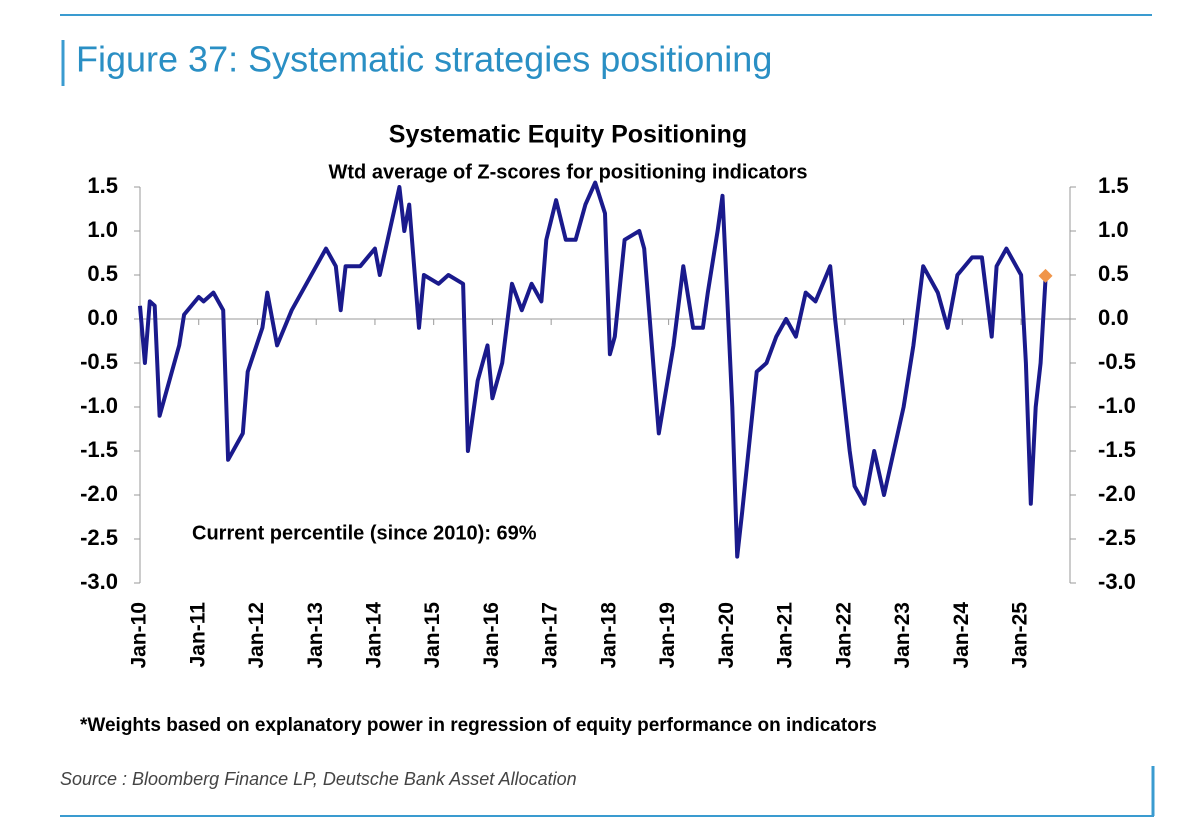  What do you see at coordinates (315, 635) in the screenshot?
I see `x-tick-label: Jan-13` at bounding box center [315, 635].